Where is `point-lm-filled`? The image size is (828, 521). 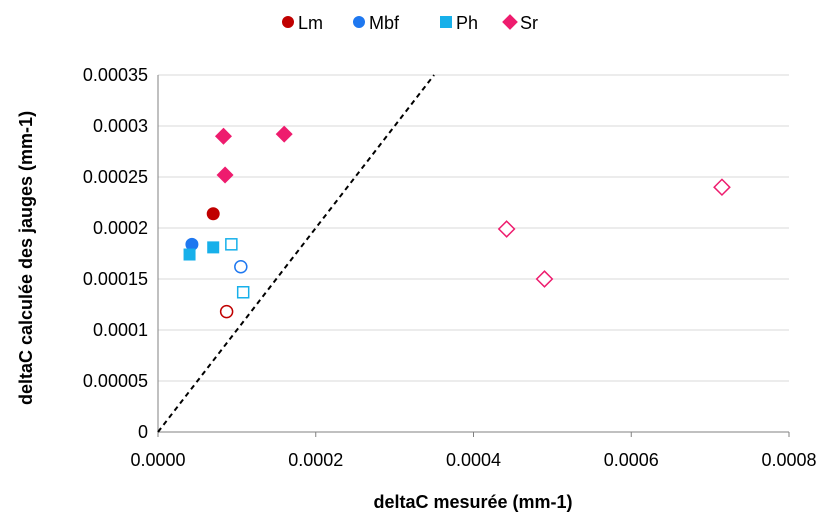 point-lm-filled is located at coordinates (213, 214).